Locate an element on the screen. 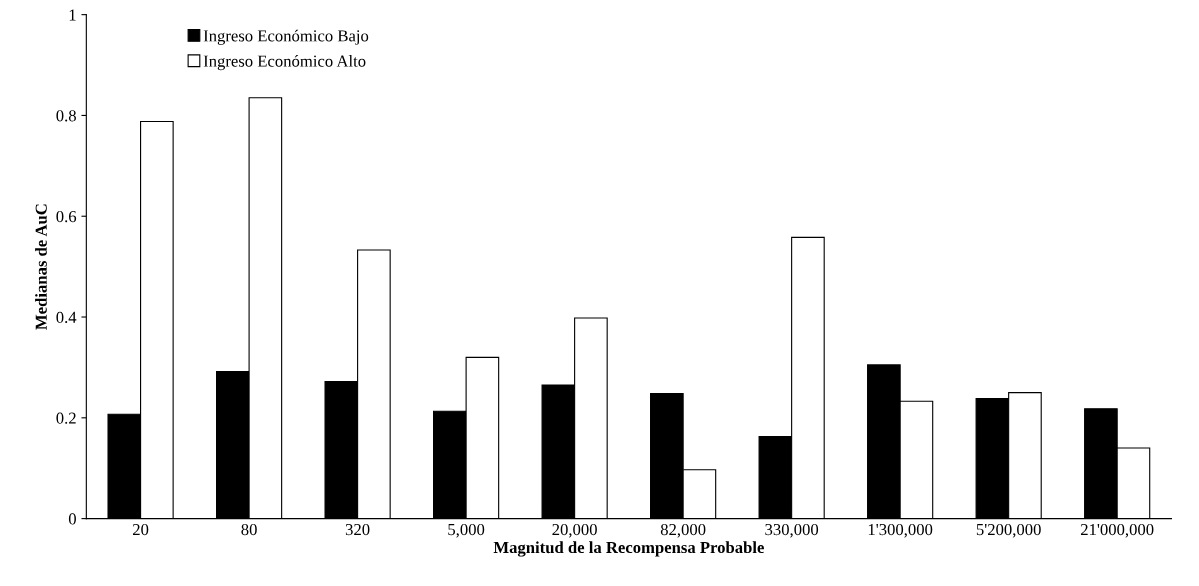  y-tick-label: 0.8 is located at coordinates (66, 116).